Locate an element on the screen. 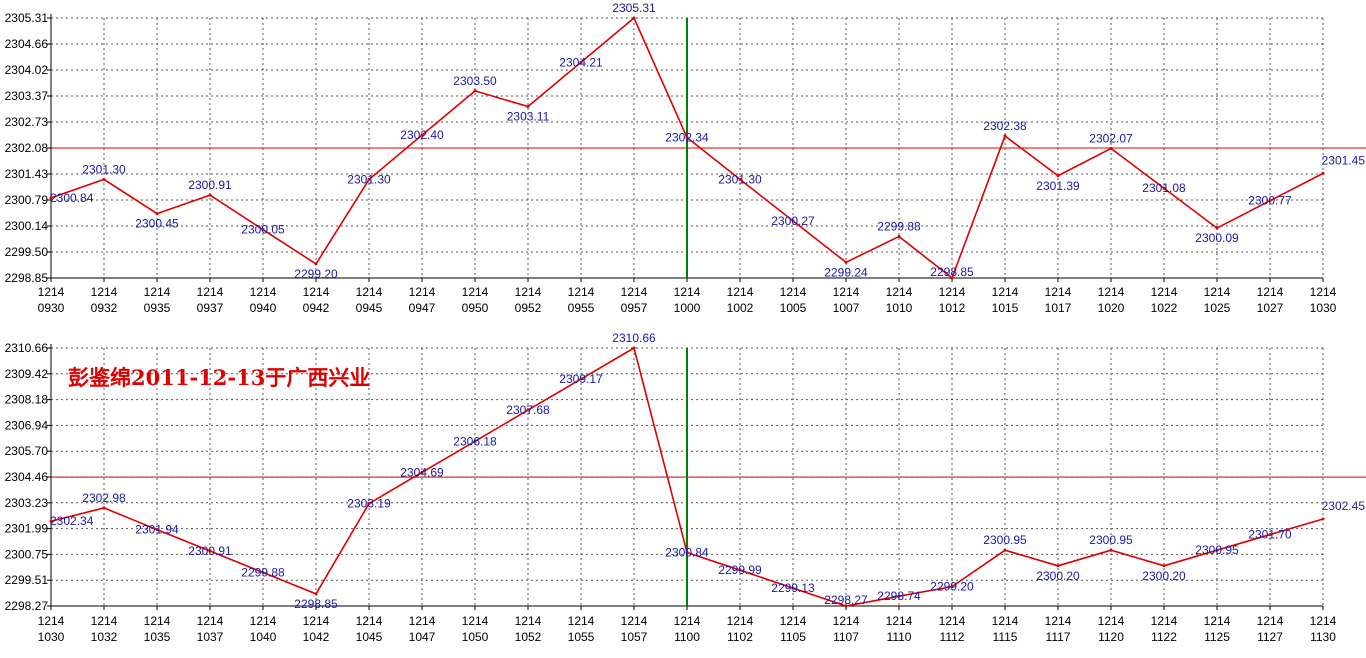 Image resolution: width=1366 pixels, height=658 pixels. data-label: 2299.88 is located at coordinates (263, 572).